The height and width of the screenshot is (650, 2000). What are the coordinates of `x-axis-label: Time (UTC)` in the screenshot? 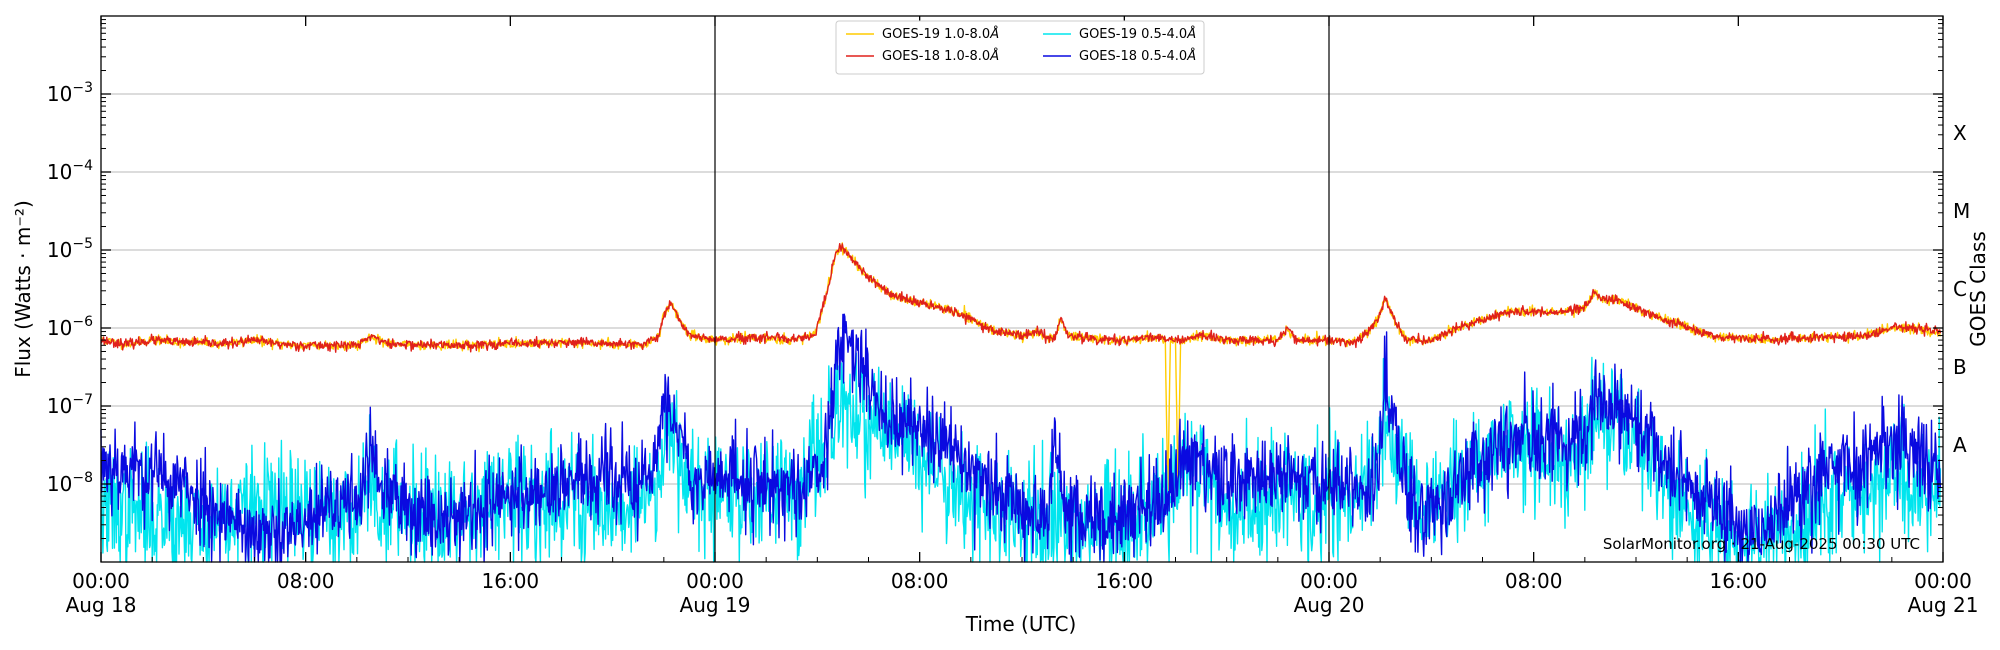 It's located at (1021, 624).